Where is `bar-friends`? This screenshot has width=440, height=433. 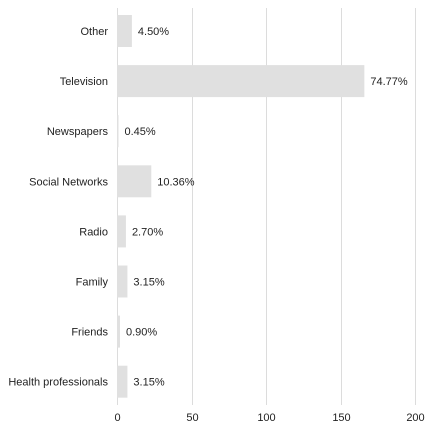 bar-friends is located at coordinates (118, 331).